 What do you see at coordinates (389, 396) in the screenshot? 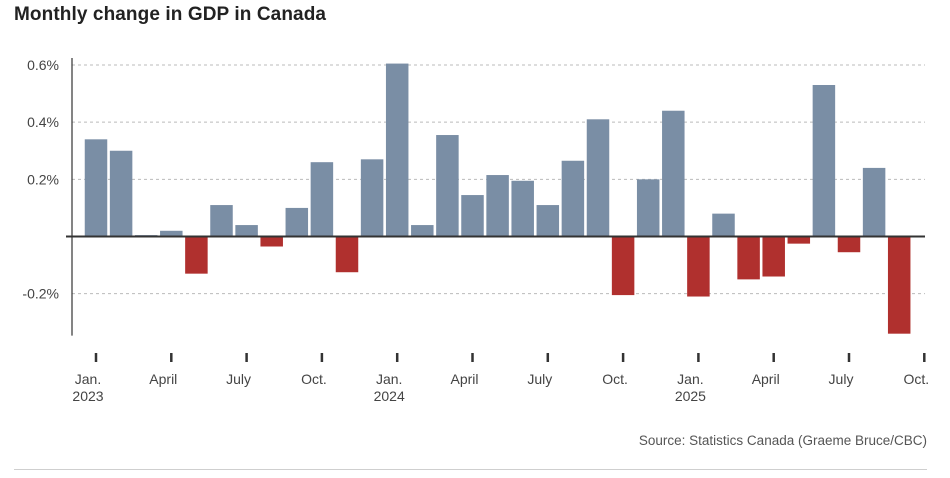
I see `x-tick-year: 2024` at bounding box center [389, 396].